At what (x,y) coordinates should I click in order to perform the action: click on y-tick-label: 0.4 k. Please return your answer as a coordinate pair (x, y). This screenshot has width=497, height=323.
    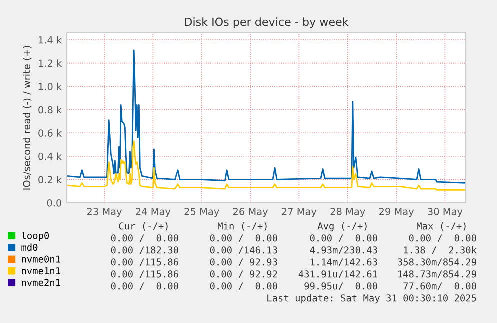
    Looking at the image, I should click on (50, 156).